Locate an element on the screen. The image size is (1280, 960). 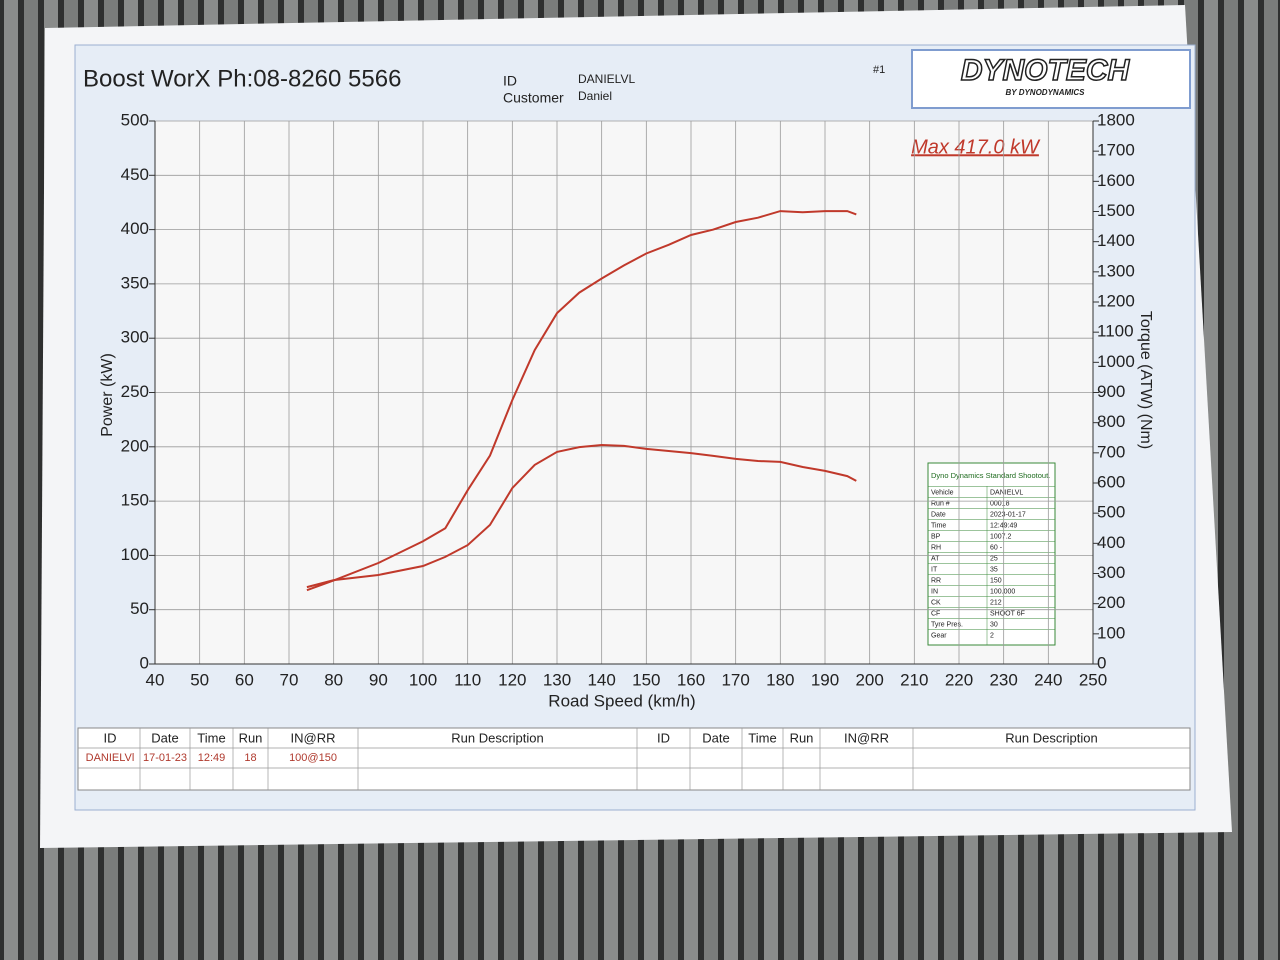
x-tick-label: 130 is located at coordinates (557, 679).